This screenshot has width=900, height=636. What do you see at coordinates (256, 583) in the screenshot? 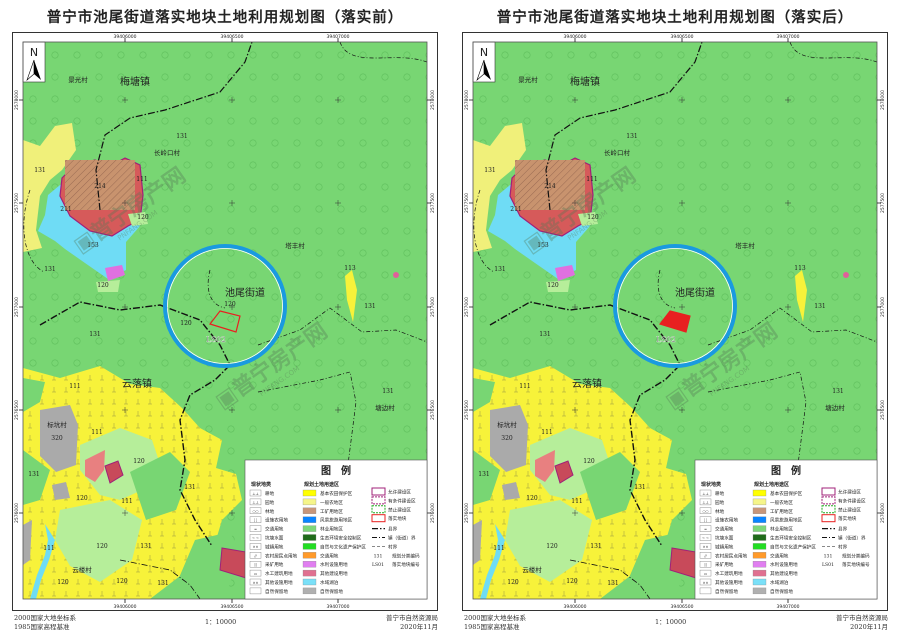
I see `legend-symbol: ××` at bounding box center [256, 583].